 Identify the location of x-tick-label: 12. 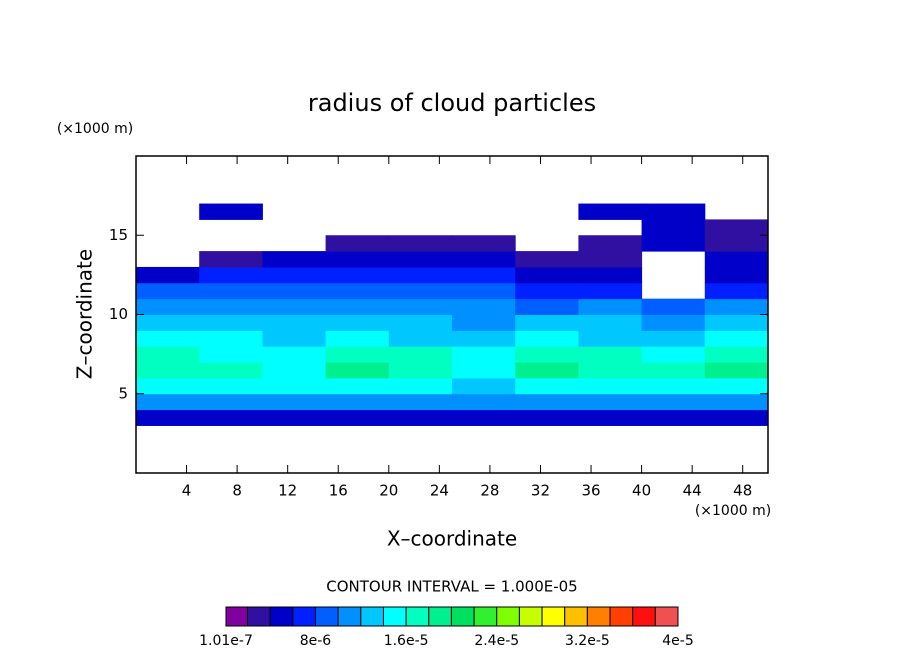
(287, 491).